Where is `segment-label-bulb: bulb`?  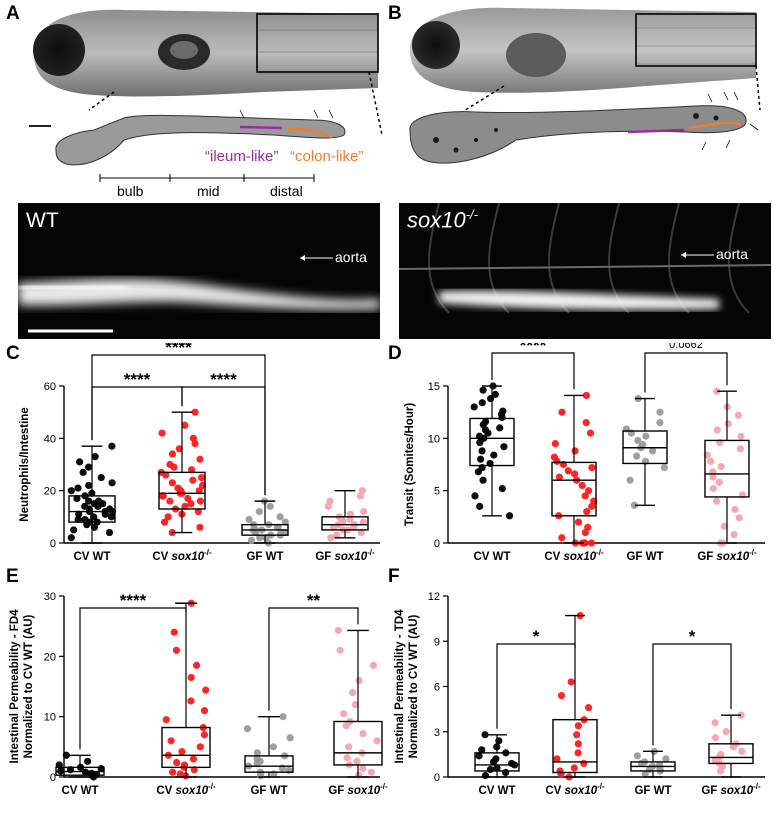 segment-label-bulb: bulb is located at coordinates (130, 191).